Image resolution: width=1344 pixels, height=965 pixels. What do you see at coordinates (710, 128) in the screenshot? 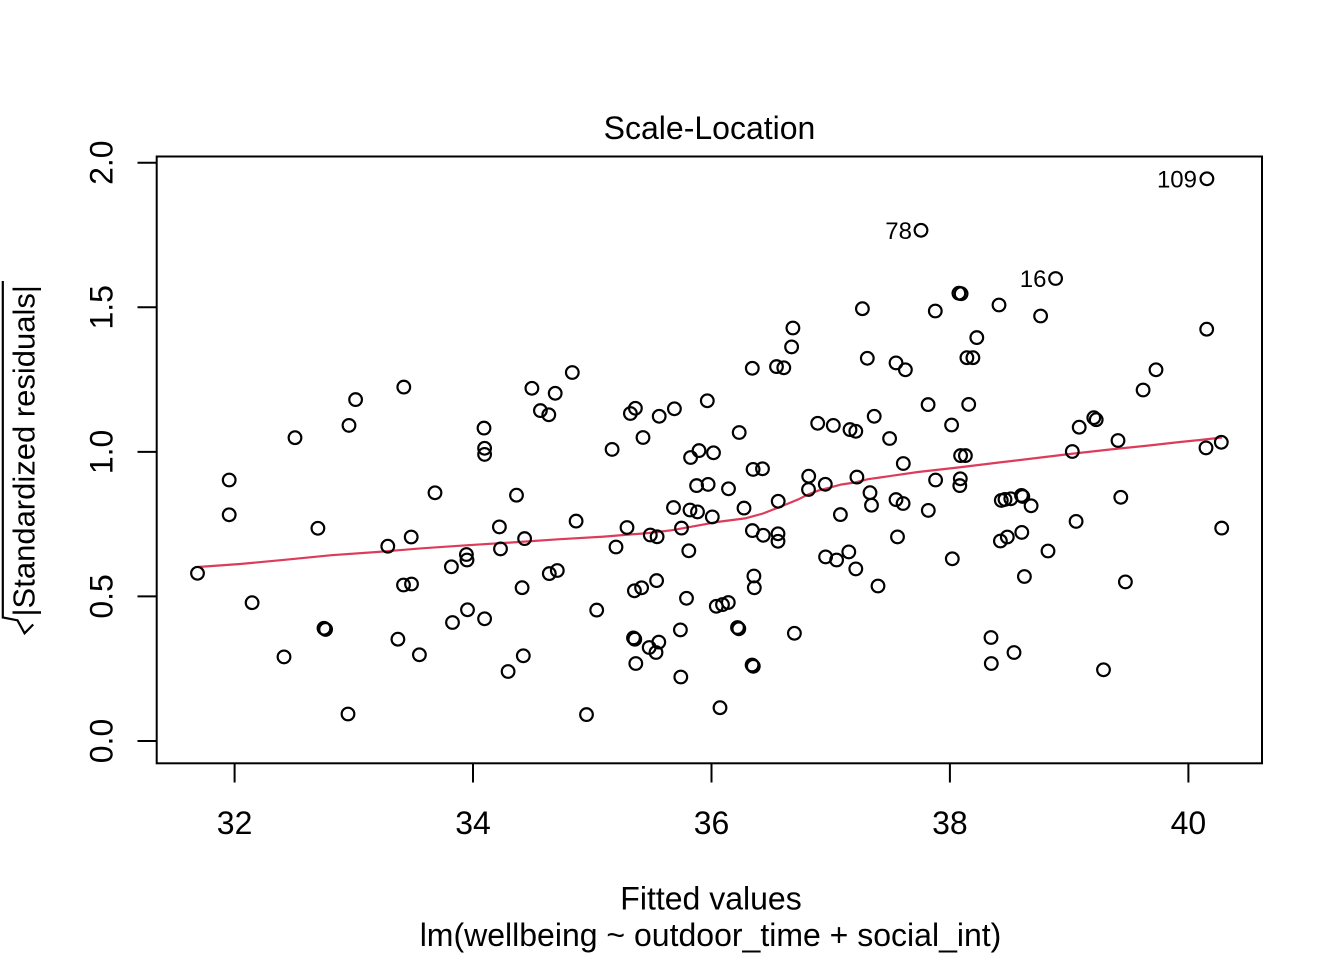
I see `svg-text: Scale-Location` at bounding box center [710, 128].